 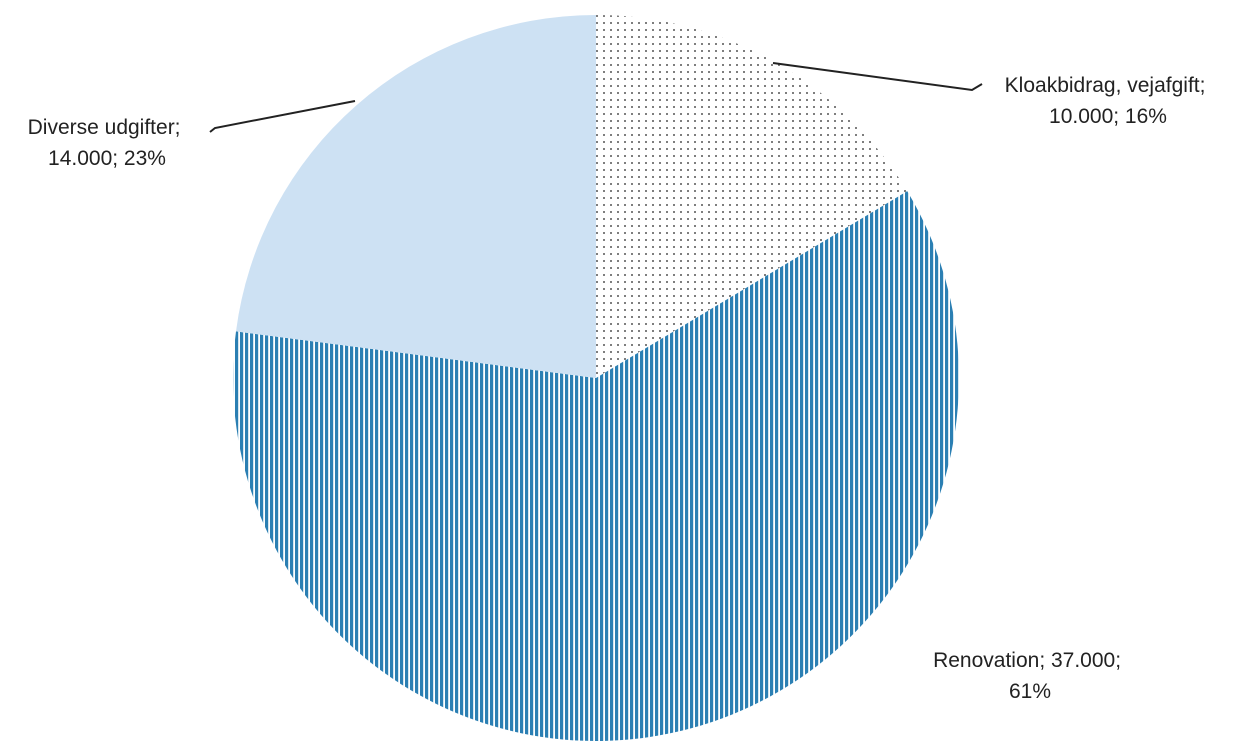 I want to click on label-renovation-line2: 61%, so click(x=1030, y=691).